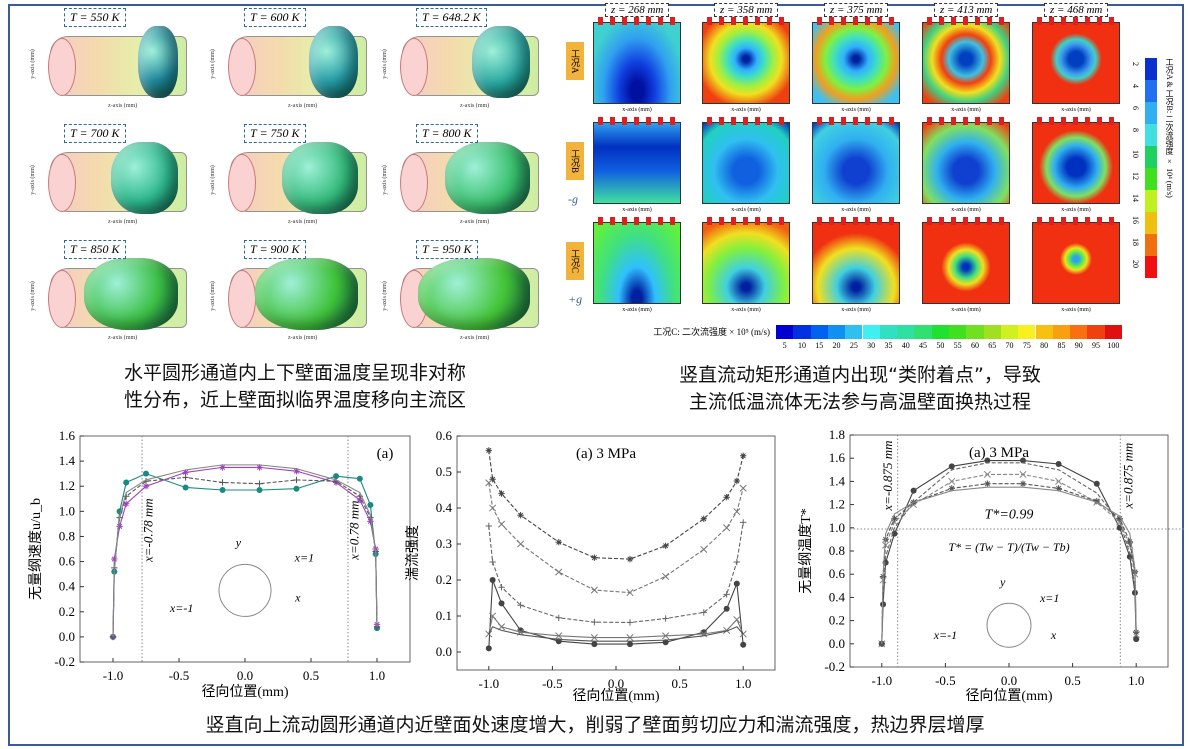 The height and width of the screenshot is (749, 1190). What do you see at coordinates (837, 573) in the screenshot?
I see `y-tick-label: 0.6` at bounding box center [837, 573].